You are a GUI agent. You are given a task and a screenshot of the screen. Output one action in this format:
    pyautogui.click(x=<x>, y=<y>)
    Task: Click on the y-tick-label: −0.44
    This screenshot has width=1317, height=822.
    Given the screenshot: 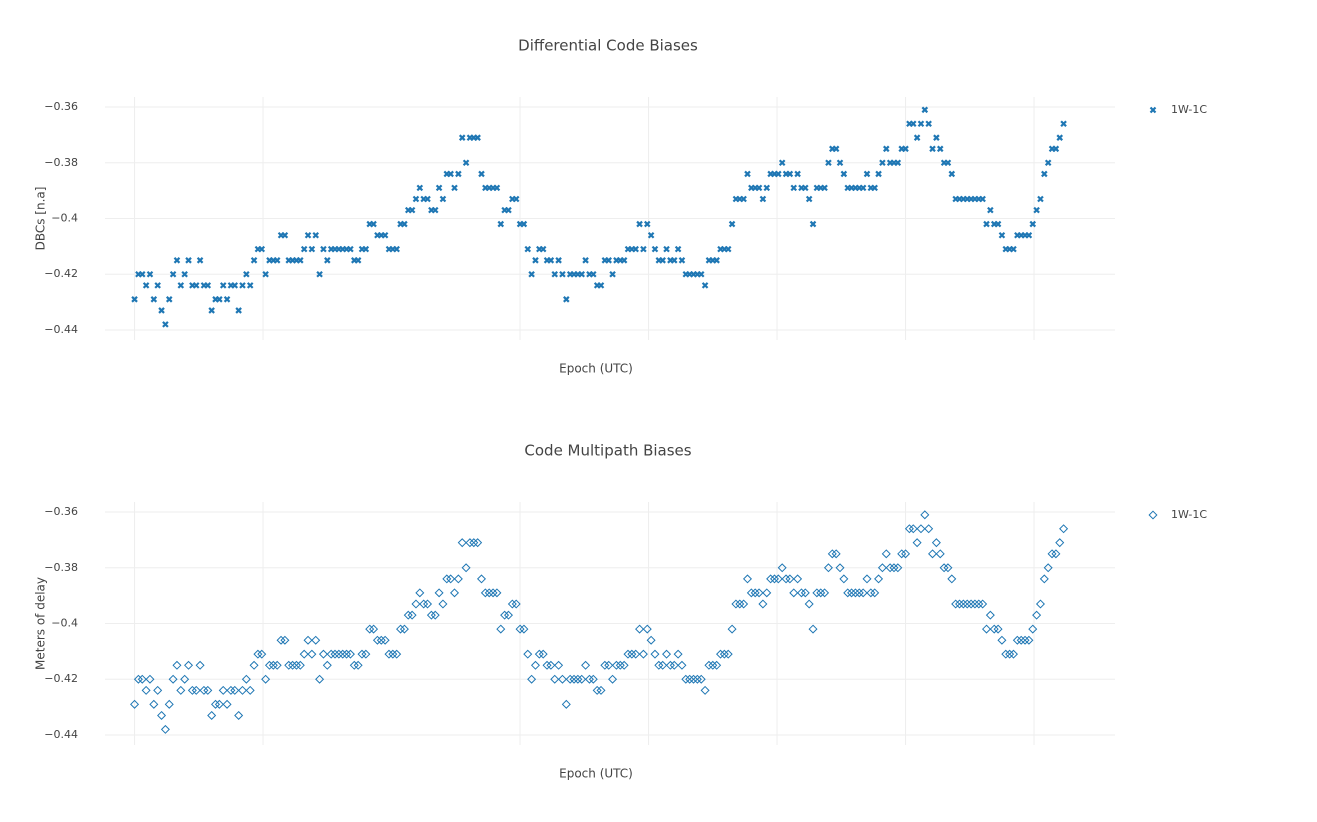 What is the action you would take?
    pyautogui.click(x=61, y=329)
    